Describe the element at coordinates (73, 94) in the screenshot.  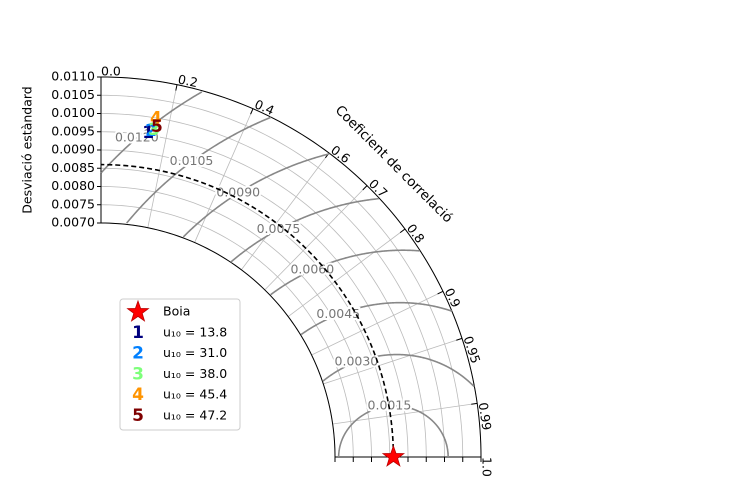
I see `y-tick-label: 0.0105` at that location.